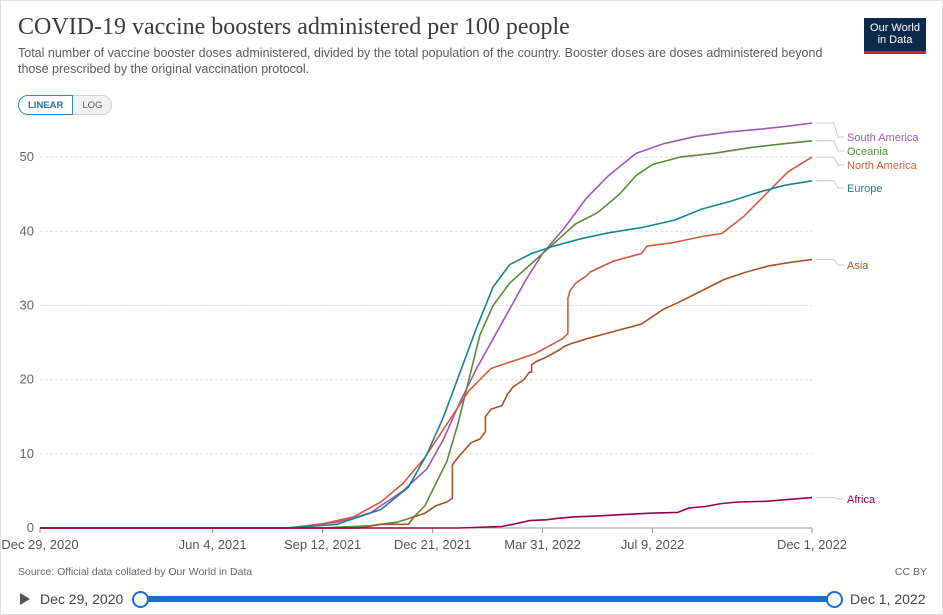 This screenshot has width=943, height=615. What do you see at coordinates (888, 599) in the screenshot?
I see `timeline-end-label: Dec 1, 2022` at bounding box center [888, 599].